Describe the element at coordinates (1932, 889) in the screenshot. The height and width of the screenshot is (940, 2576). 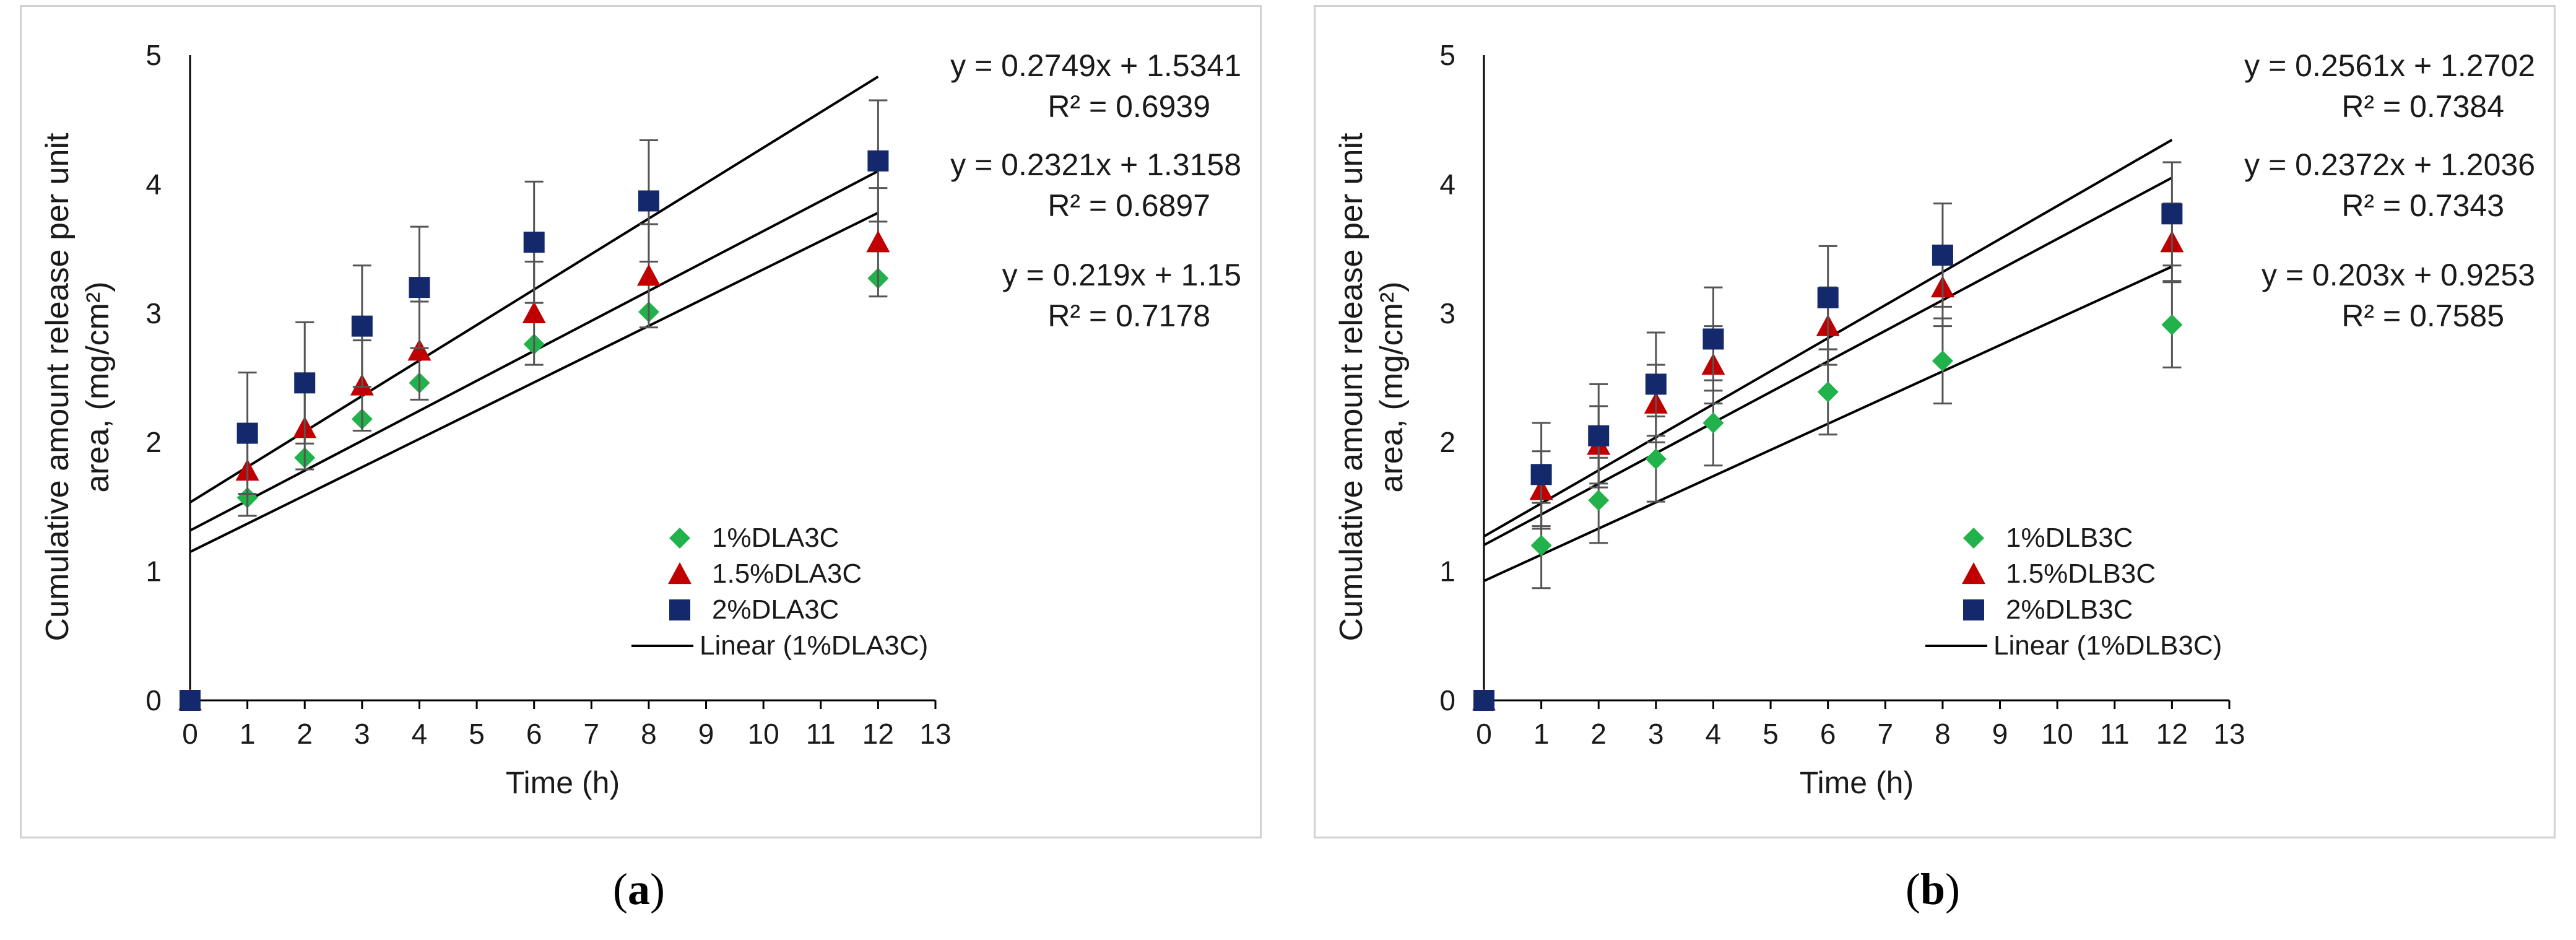
I see `caption-b: (b)` at that location.